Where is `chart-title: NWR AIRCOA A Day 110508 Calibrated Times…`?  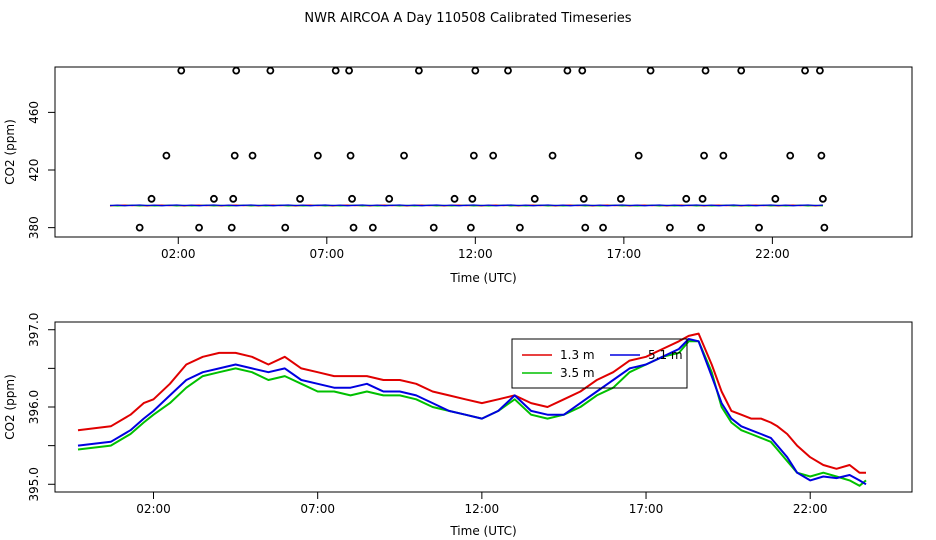
chart-title: NWR AIRCOA A Day 110508 Calibrated Times… is located at coordinates (467, 18).